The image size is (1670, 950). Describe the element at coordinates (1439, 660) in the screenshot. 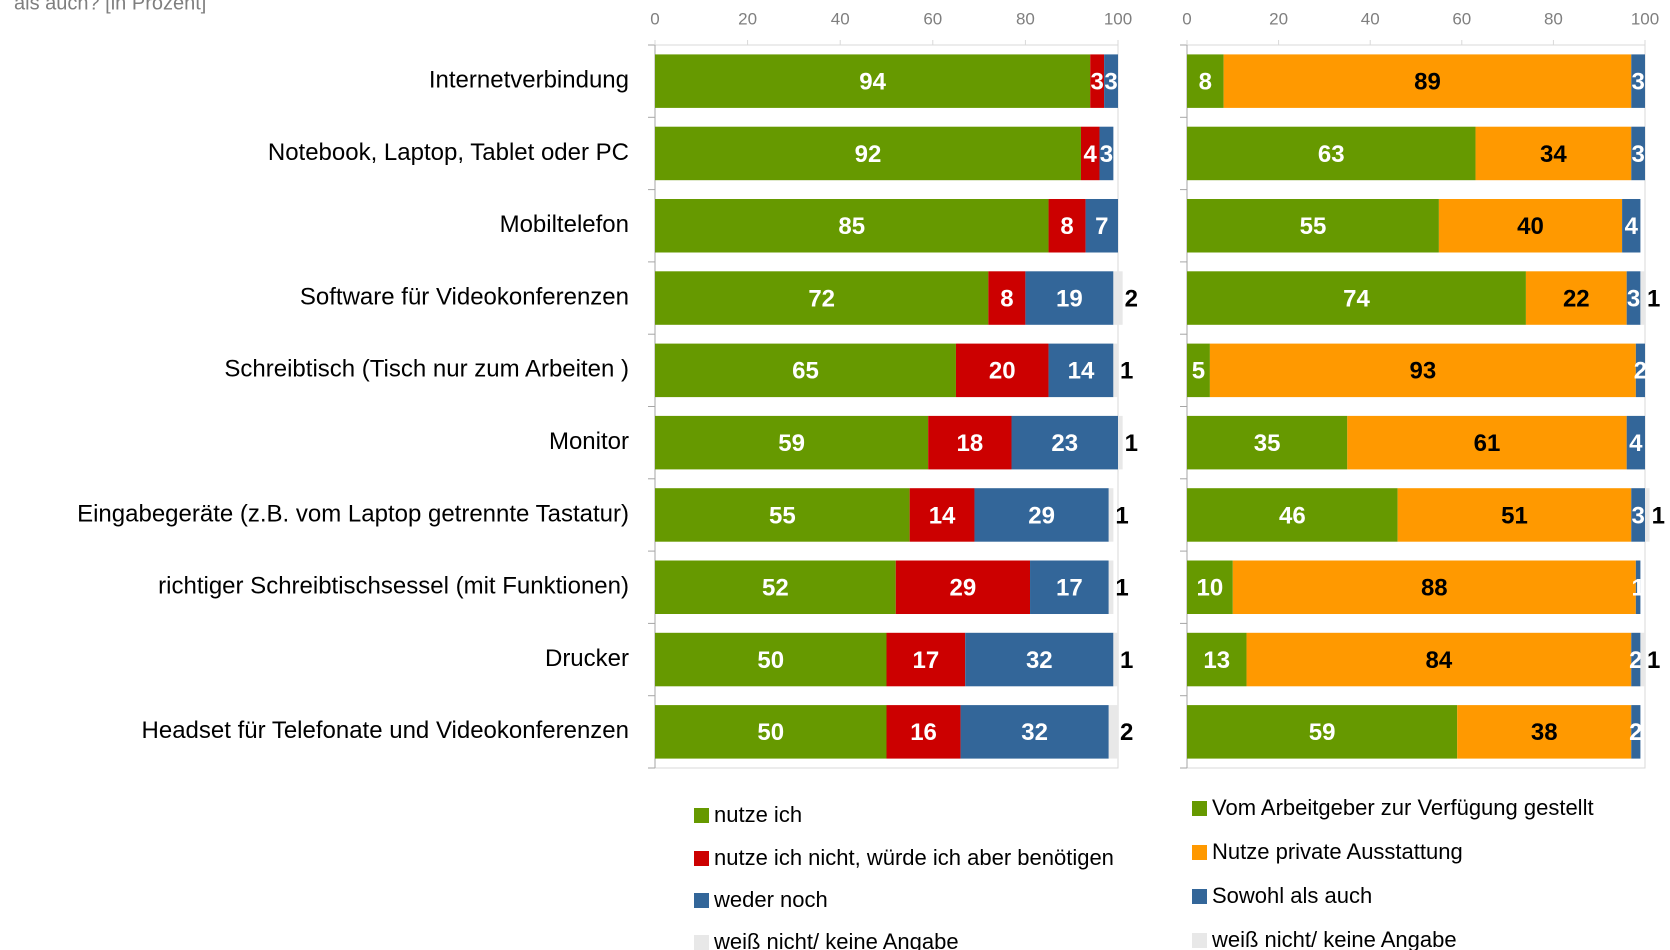

I see `data-label: 84` at that location.